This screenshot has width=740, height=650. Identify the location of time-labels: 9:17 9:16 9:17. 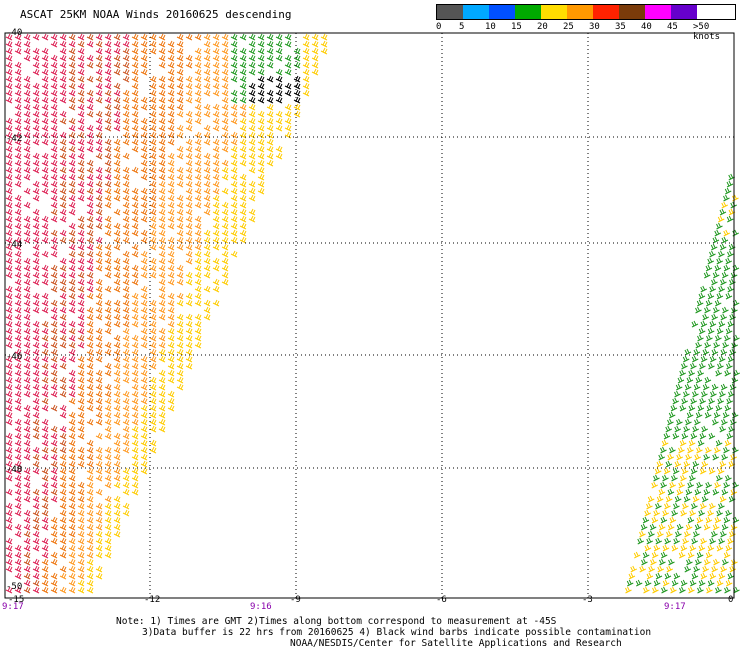
(344, 607).